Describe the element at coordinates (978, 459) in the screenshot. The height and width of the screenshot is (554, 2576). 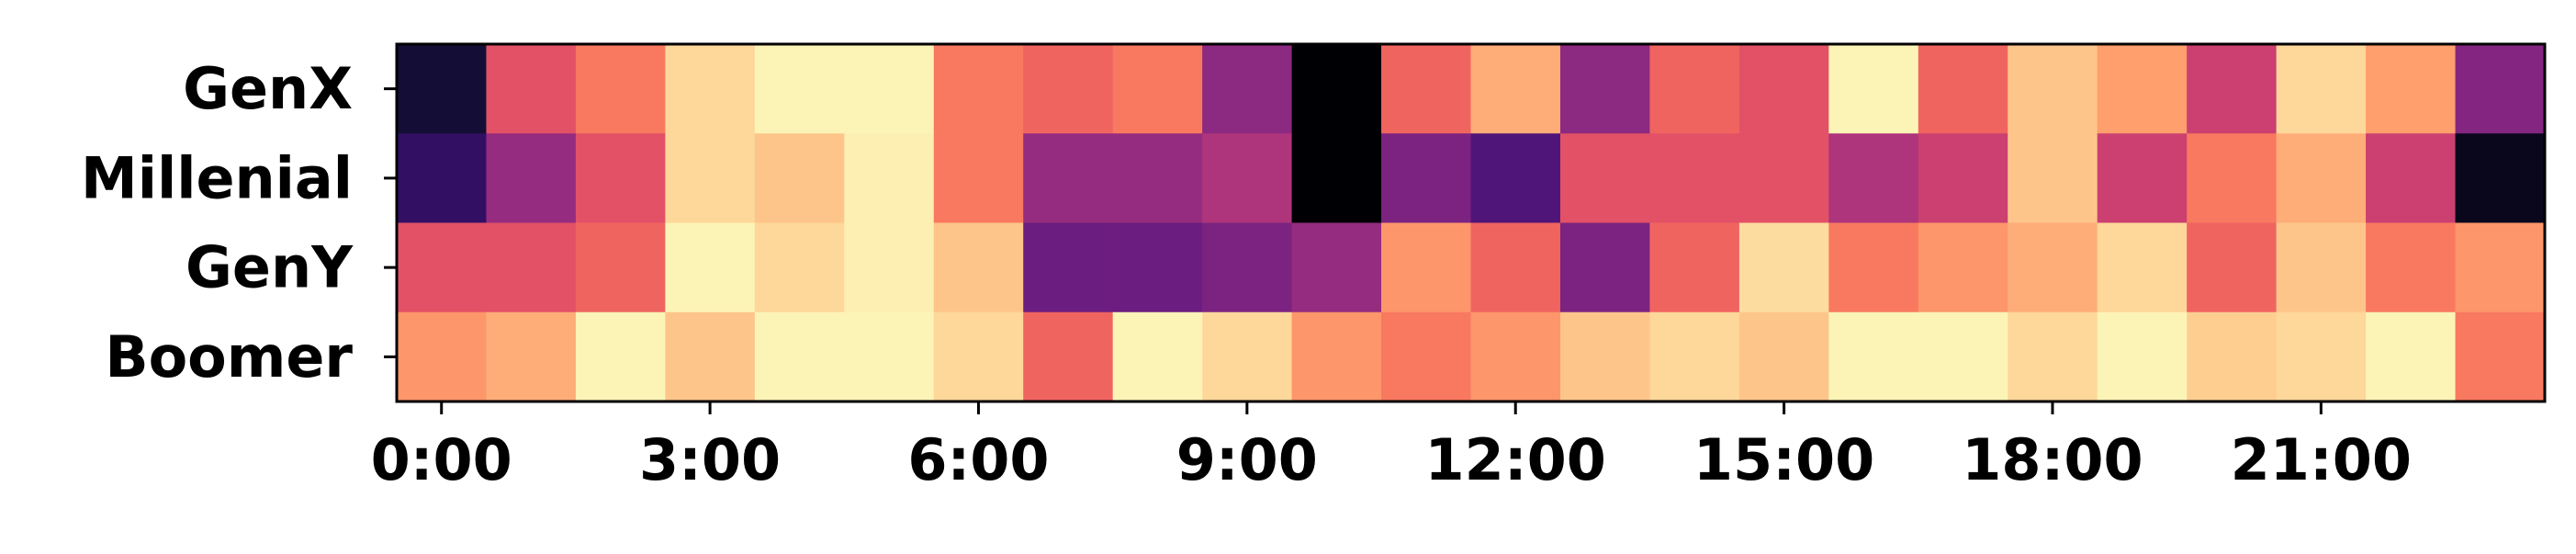
I see `x-tick-label: 6:00` at that location.